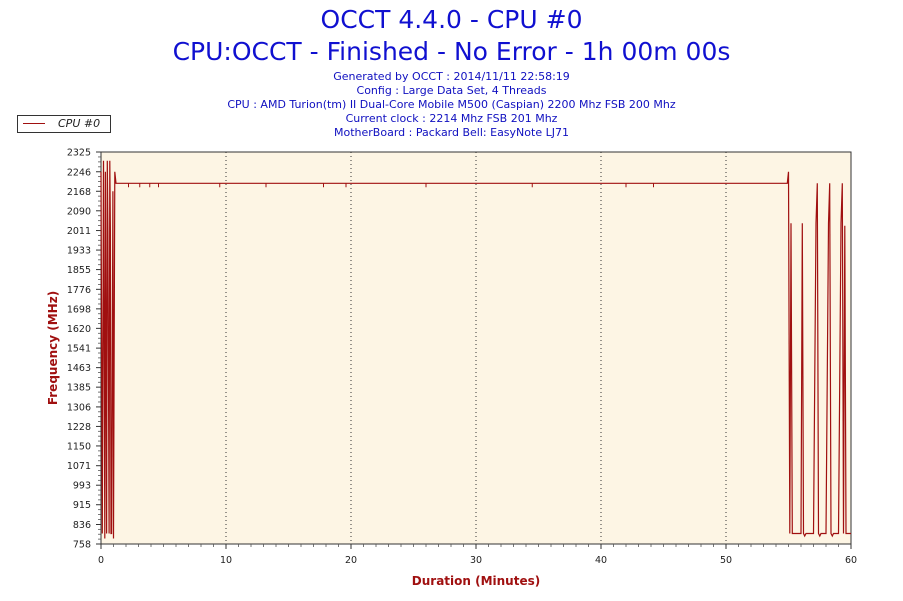 This screenshot has height=601, width=903. What do you see at coordinates (851, 560) in the screenshot?
I see `x-tick-label: 60` at bounding box center [851, 560].